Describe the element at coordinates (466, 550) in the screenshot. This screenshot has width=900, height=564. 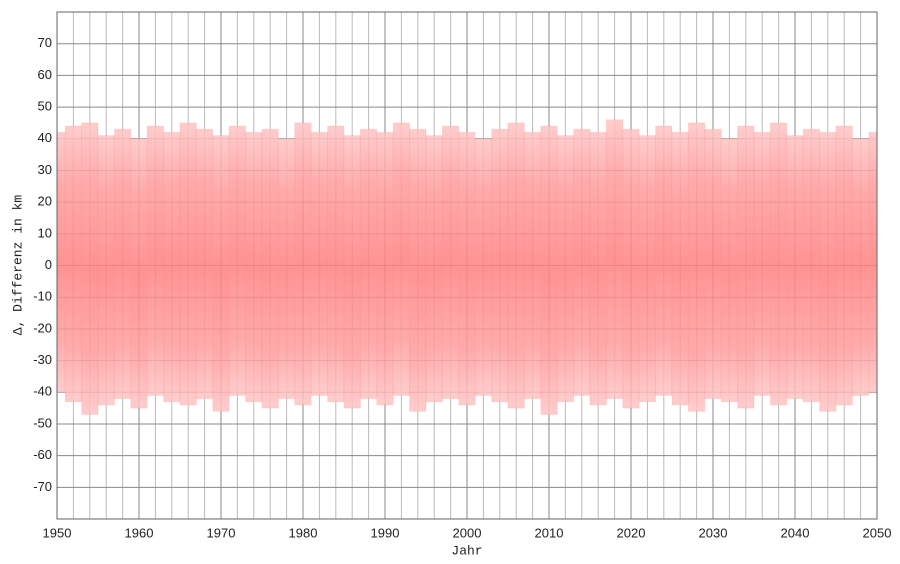
I see `x-axis-label: Jahr` at that location.